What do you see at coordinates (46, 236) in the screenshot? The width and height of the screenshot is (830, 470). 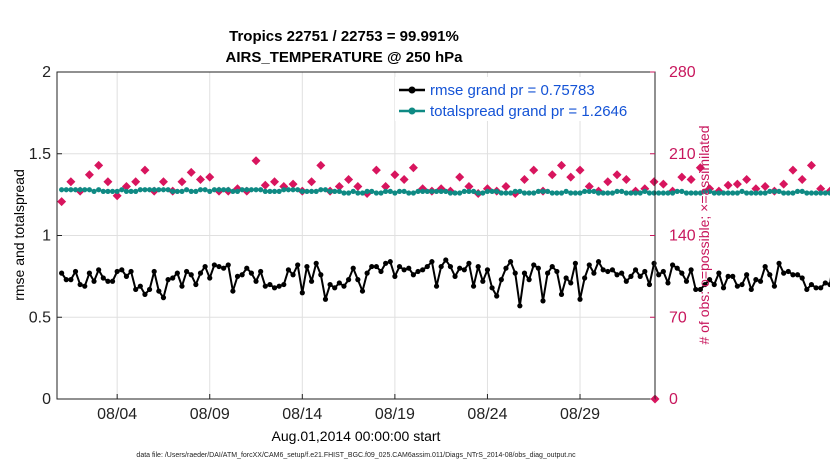 I see `y-tick-label: 1` at bounding box center [46, 236].